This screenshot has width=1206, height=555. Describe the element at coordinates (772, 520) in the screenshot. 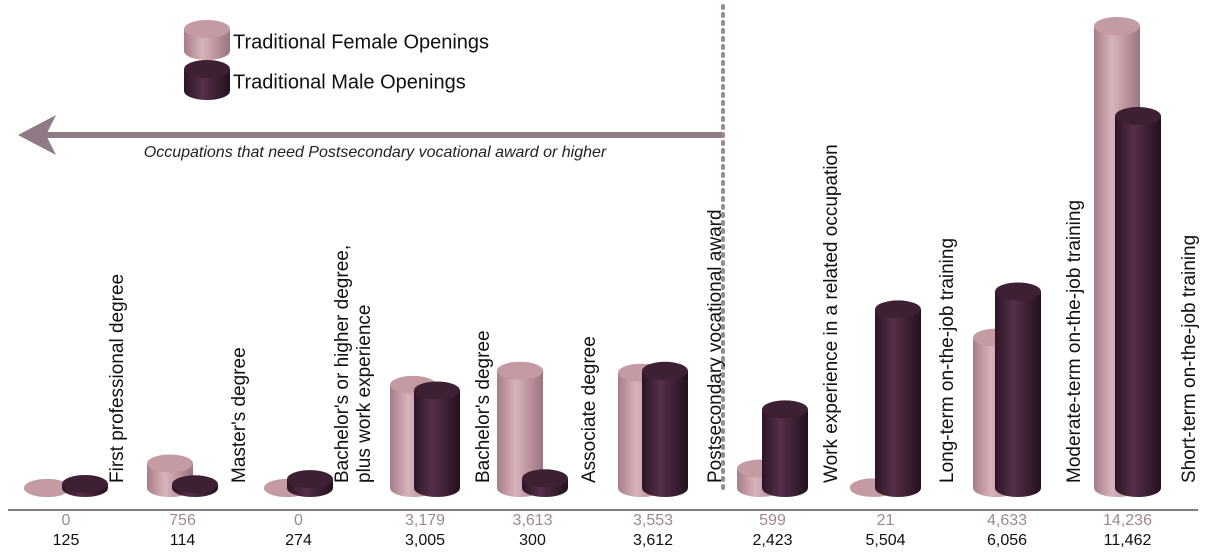

I see `value-label: 599` at that location.